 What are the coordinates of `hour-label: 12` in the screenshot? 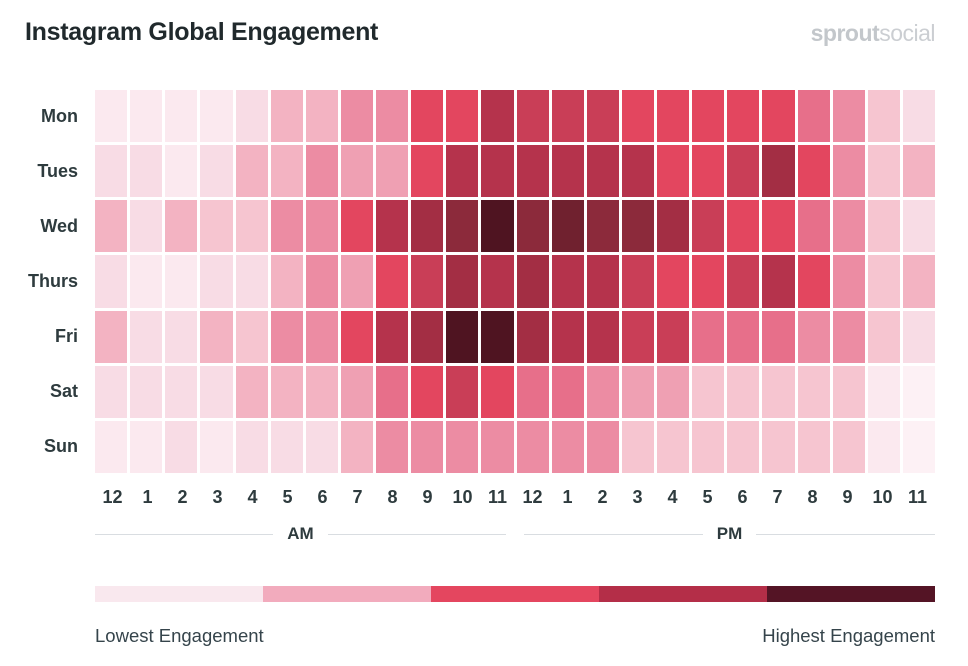 It's located at (532, 497).